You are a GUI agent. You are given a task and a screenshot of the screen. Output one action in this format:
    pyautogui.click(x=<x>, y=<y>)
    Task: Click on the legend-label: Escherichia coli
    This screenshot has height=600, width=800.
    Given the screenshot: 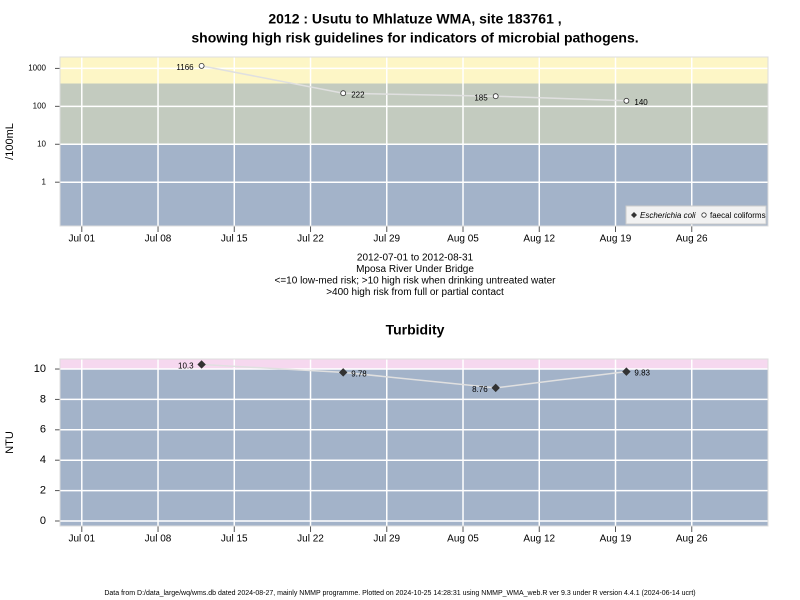 What is the action you would take?
    pyautogui.click(x=668, y=215)
    